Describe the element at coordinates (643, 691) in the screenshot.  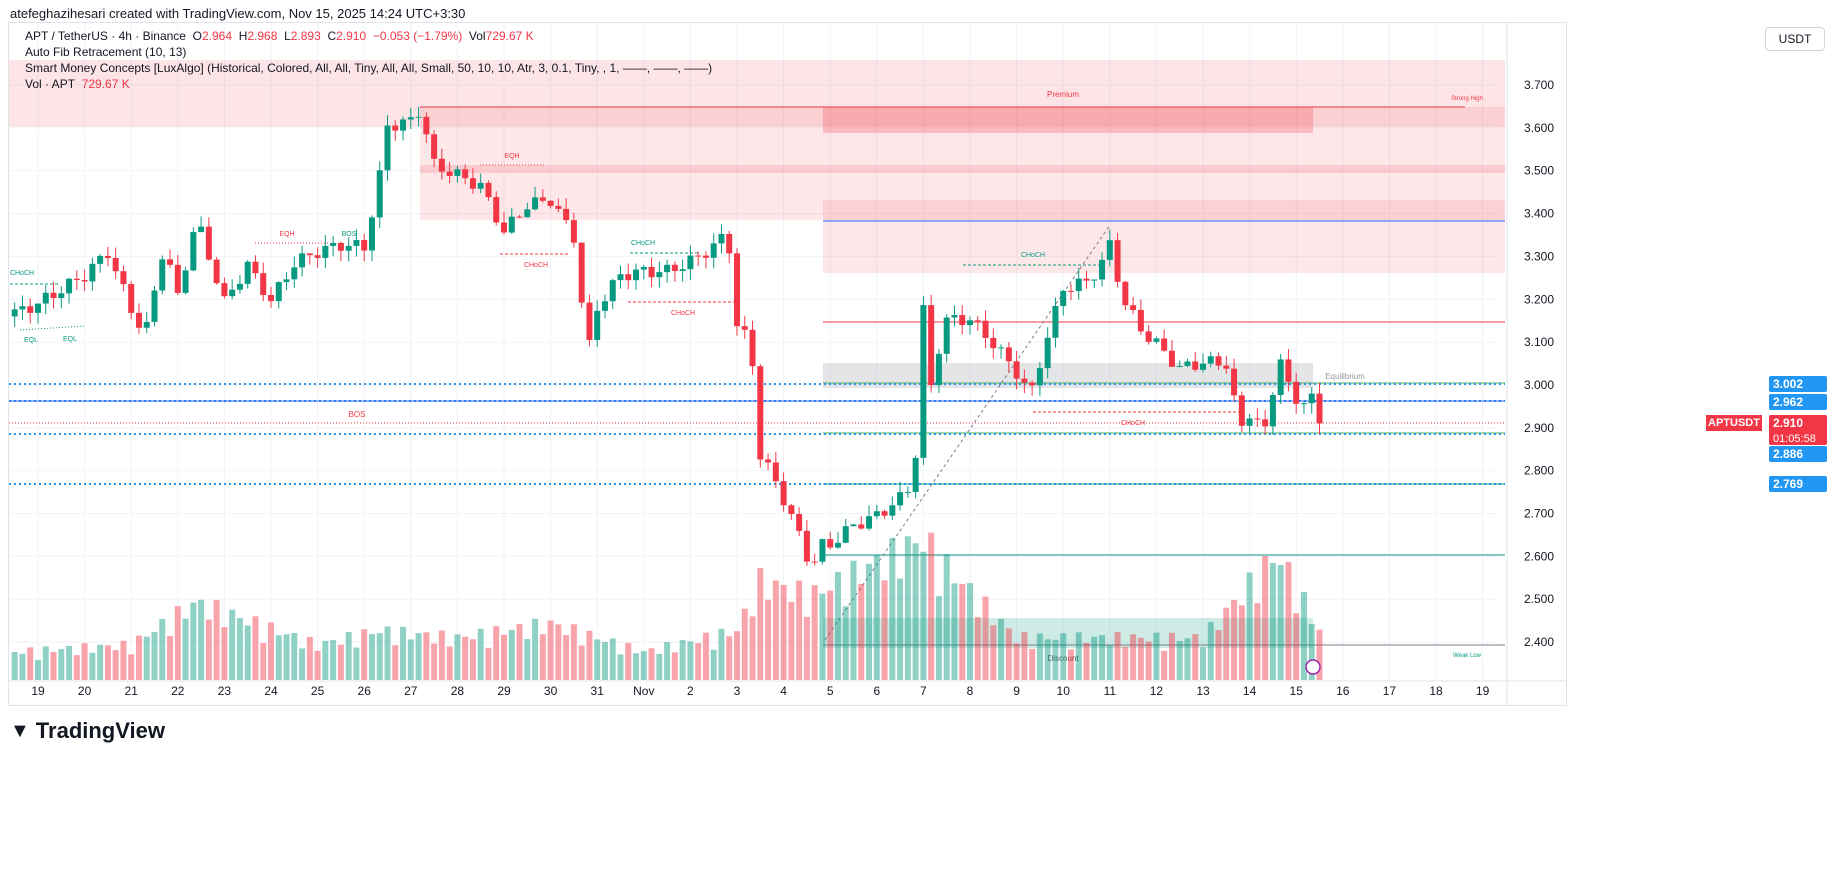
I see `x-tick-label: Nov` at that location.